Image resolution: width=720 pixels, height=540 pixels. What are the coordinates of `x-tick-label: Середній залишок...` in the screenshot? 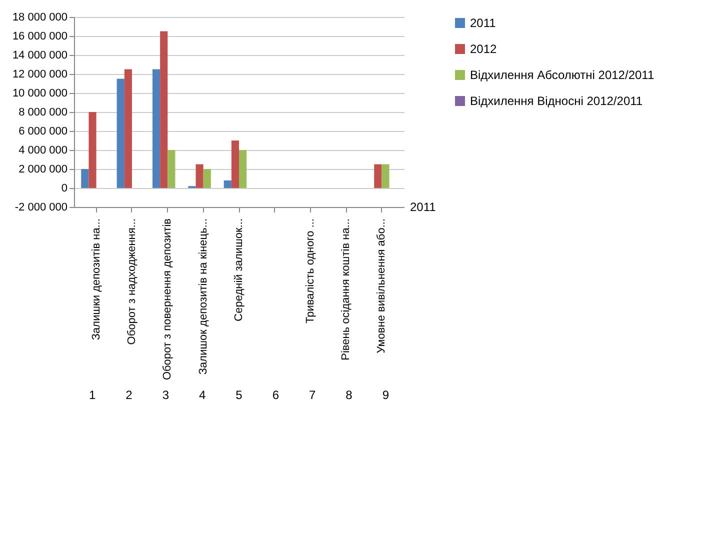 It's located at (239, 270).